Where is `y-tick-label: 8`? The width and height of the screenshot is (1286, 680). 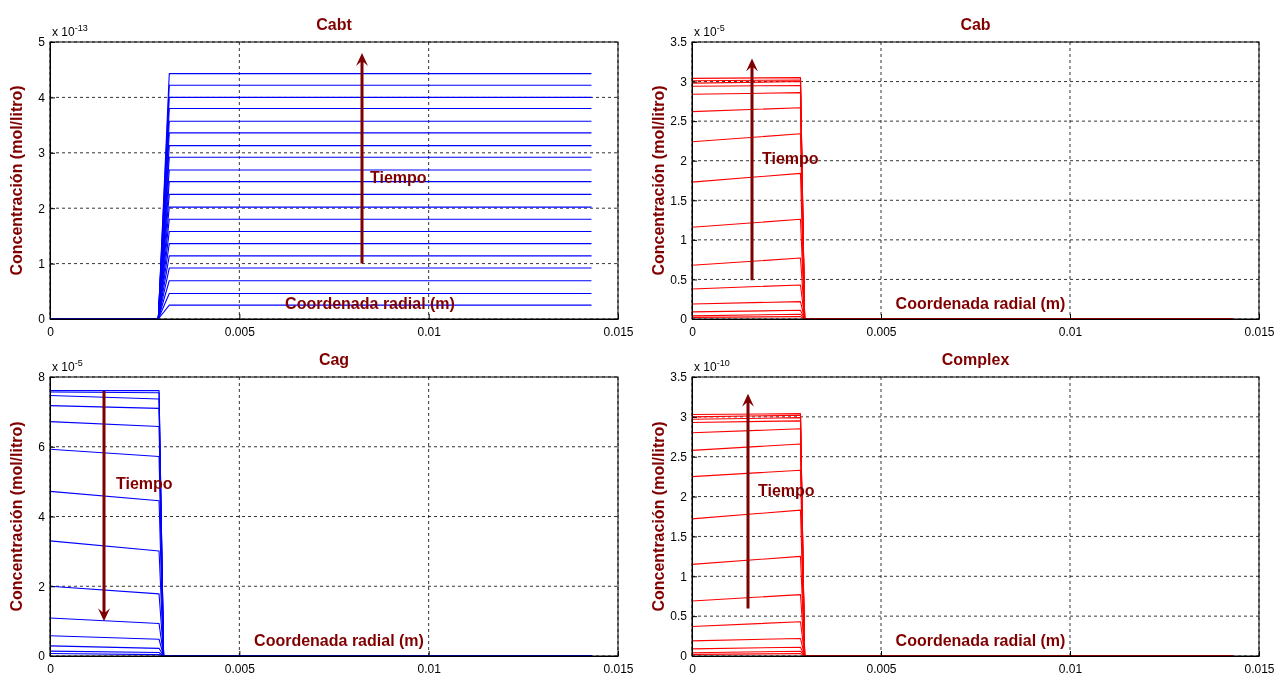
y-tick-label: 8 is located at coordinates (42, 377).